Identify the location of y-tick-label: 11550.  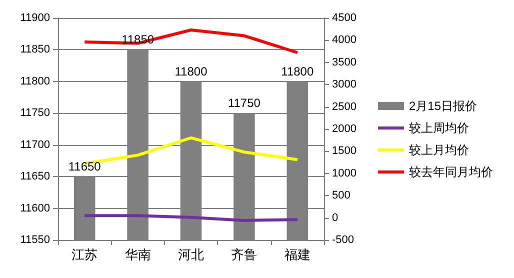
(35, 240).